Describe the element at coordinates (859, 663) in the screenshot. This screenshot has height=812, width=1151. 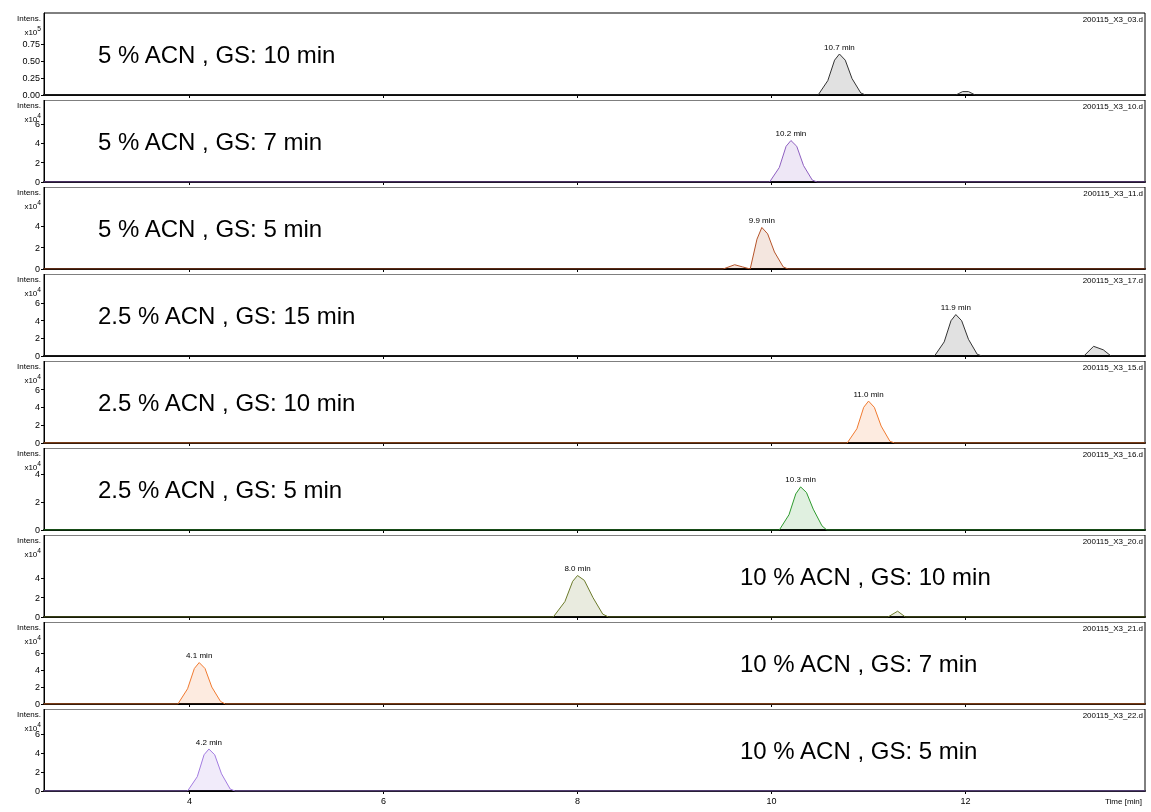
I see `text: 10 % ACN , GS: 7 min` at that location.